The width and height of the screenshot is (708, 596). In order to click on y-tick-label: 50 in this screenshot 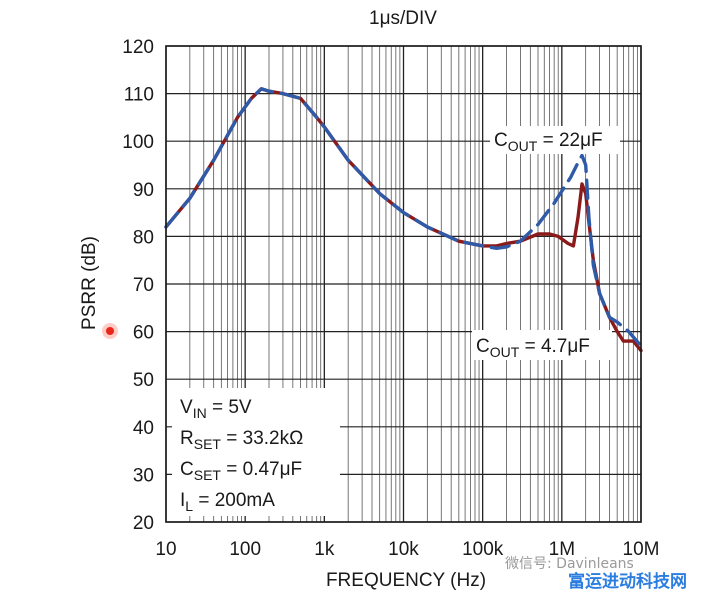, I will do `click(143, 380)`.